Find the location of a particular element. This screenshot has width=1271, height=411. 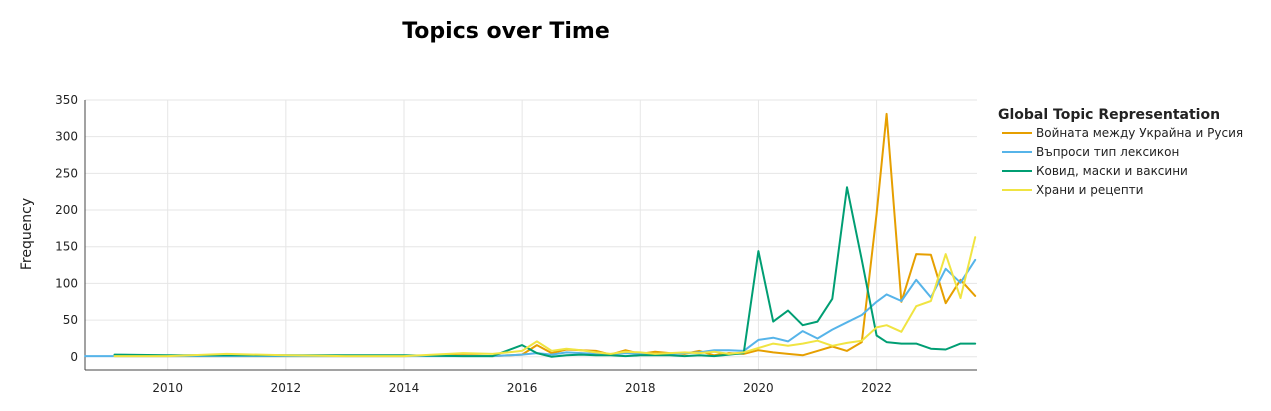

x-tick-label: 2016 is located at coordinates (522, 388).